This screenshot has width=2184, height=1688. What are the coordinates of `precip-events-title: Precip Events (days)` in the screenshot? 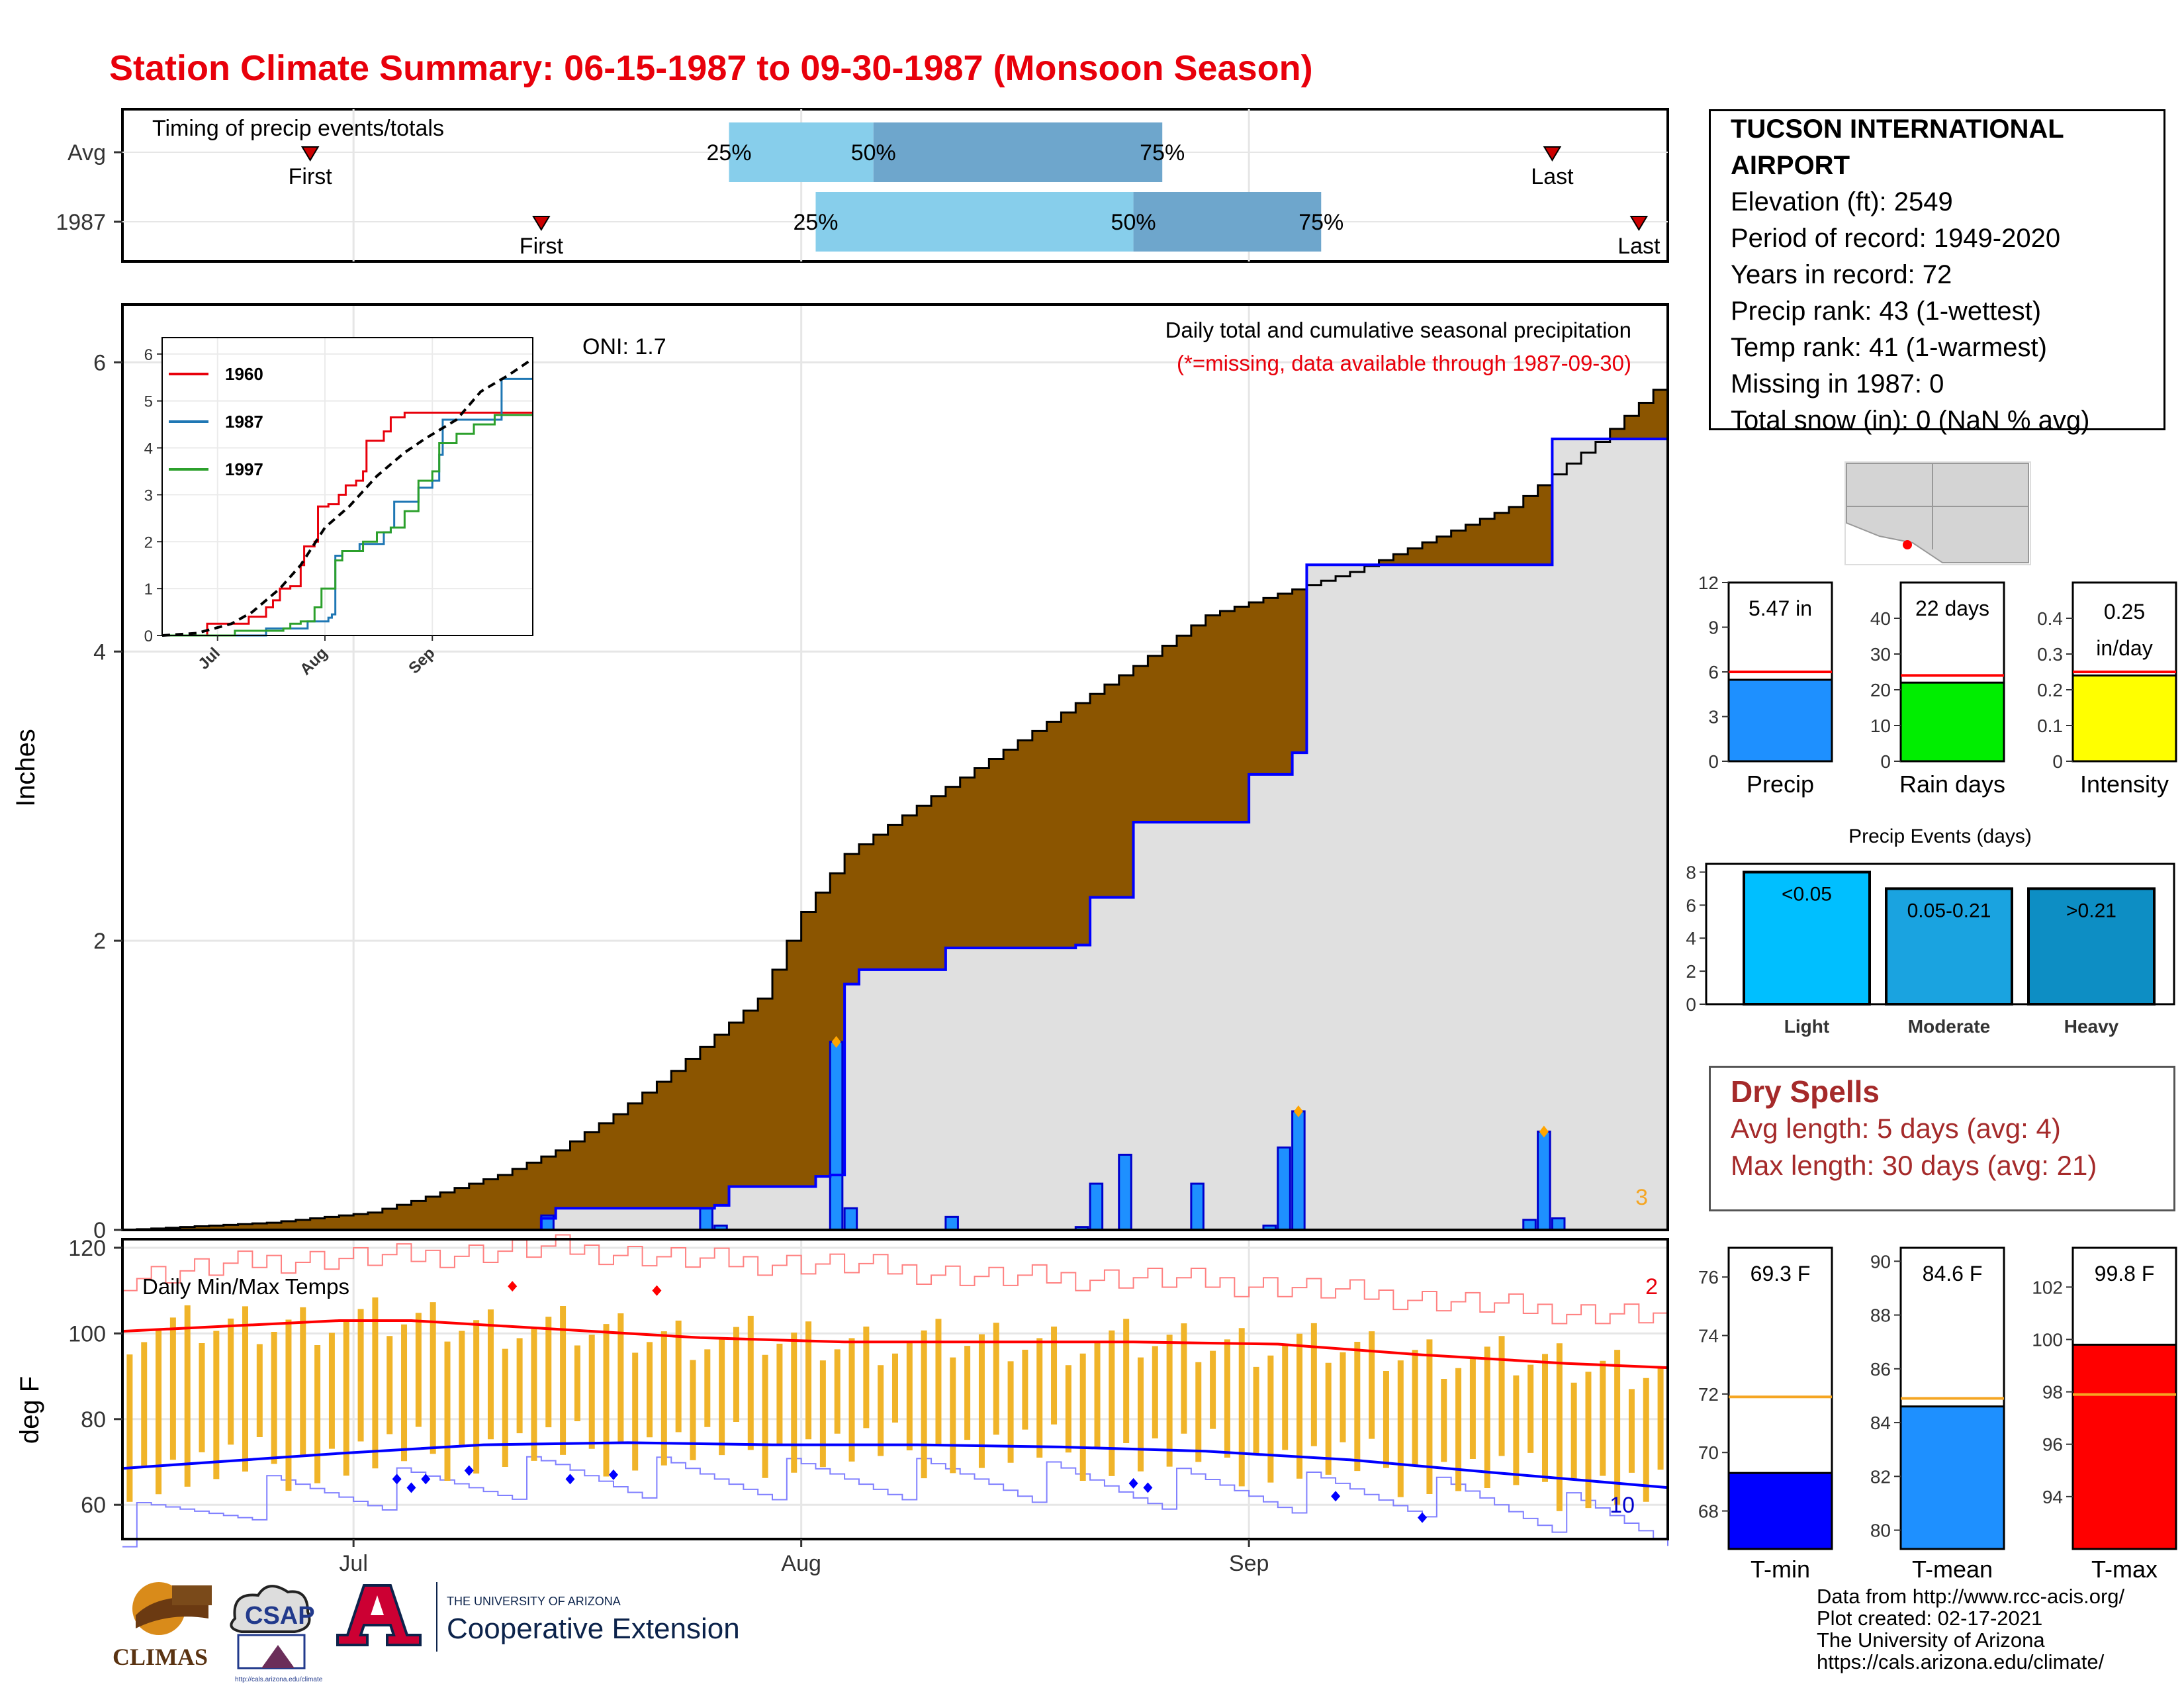 It's located at (1940, 836).